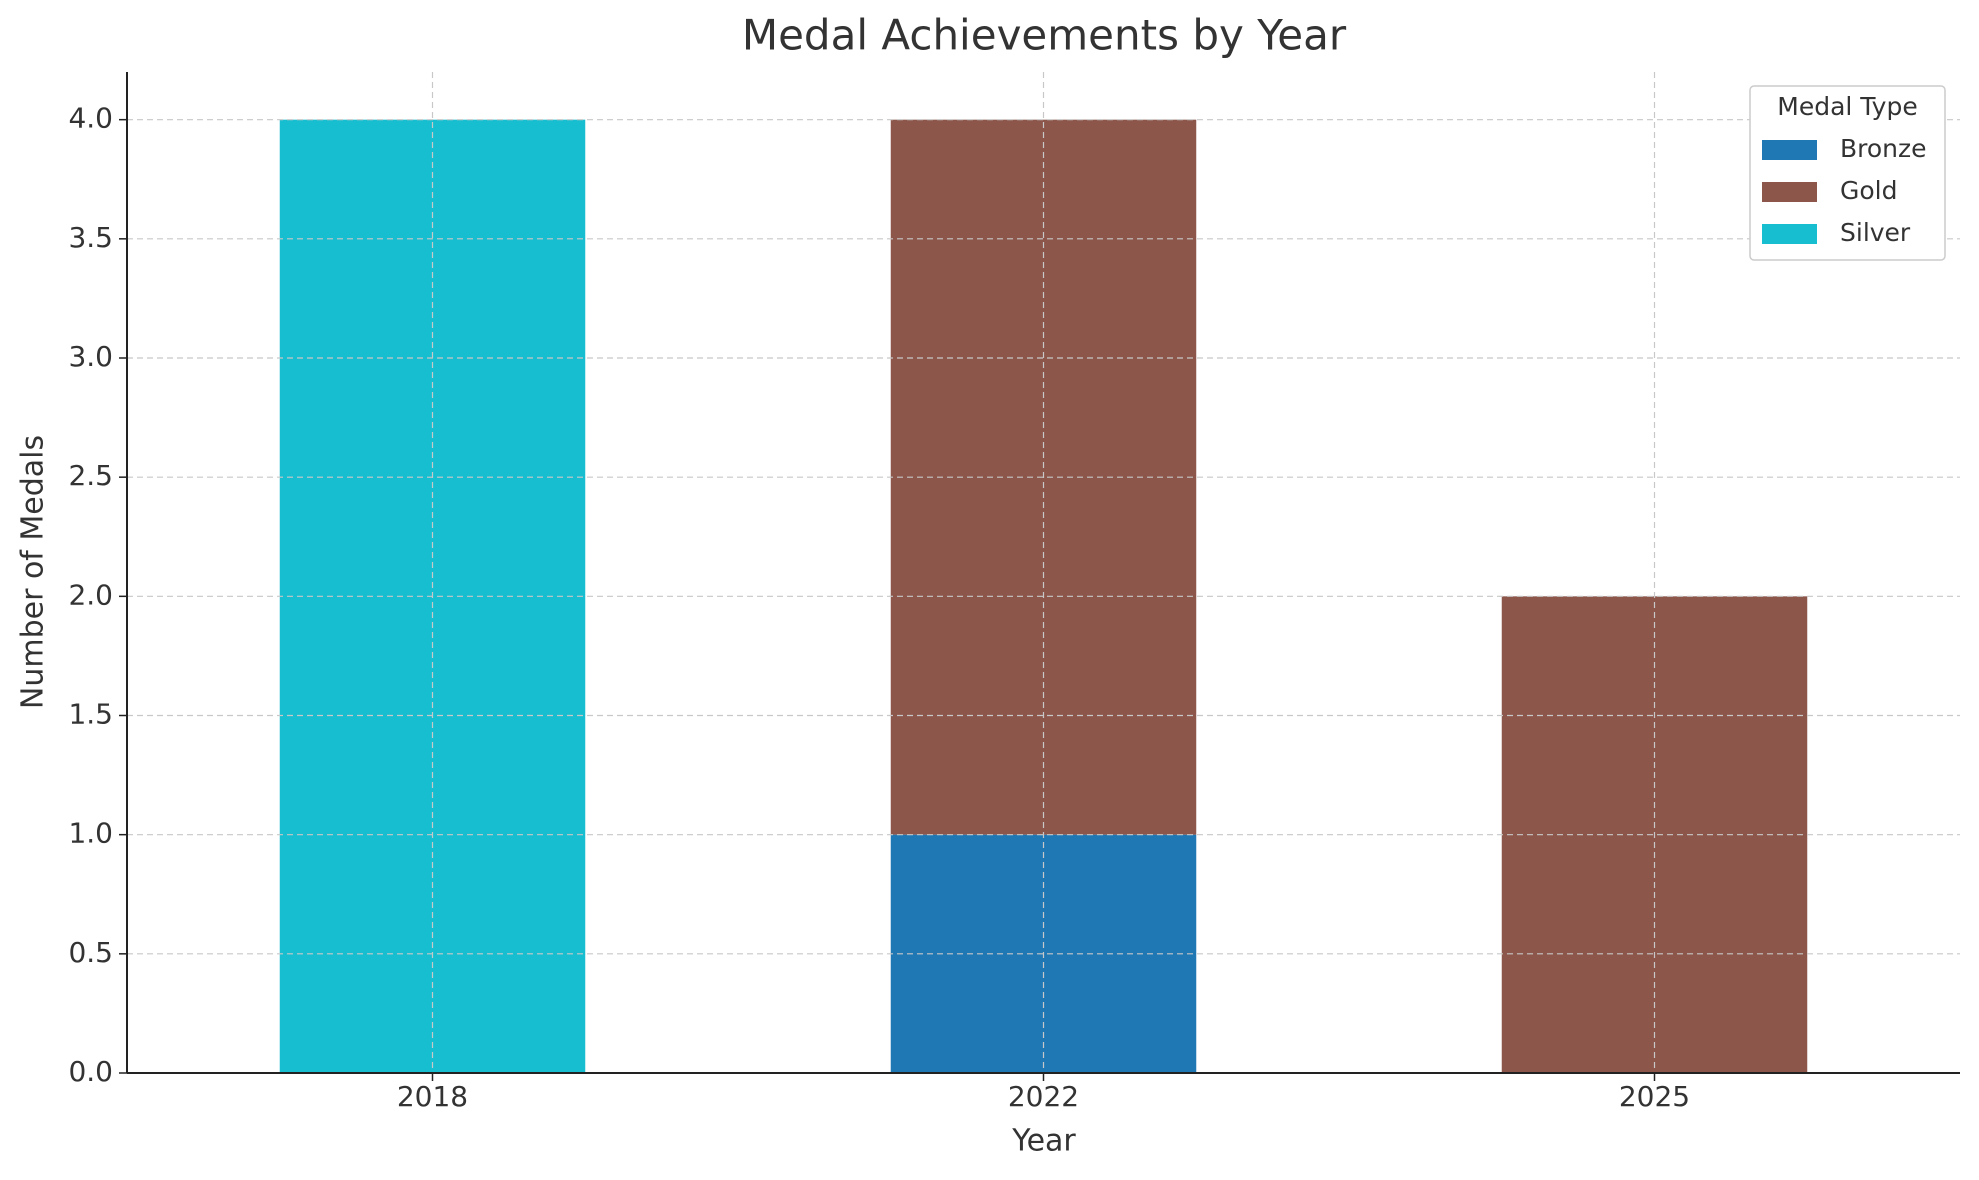  I want to click on legend-label: Silver, so click(1875, 232).